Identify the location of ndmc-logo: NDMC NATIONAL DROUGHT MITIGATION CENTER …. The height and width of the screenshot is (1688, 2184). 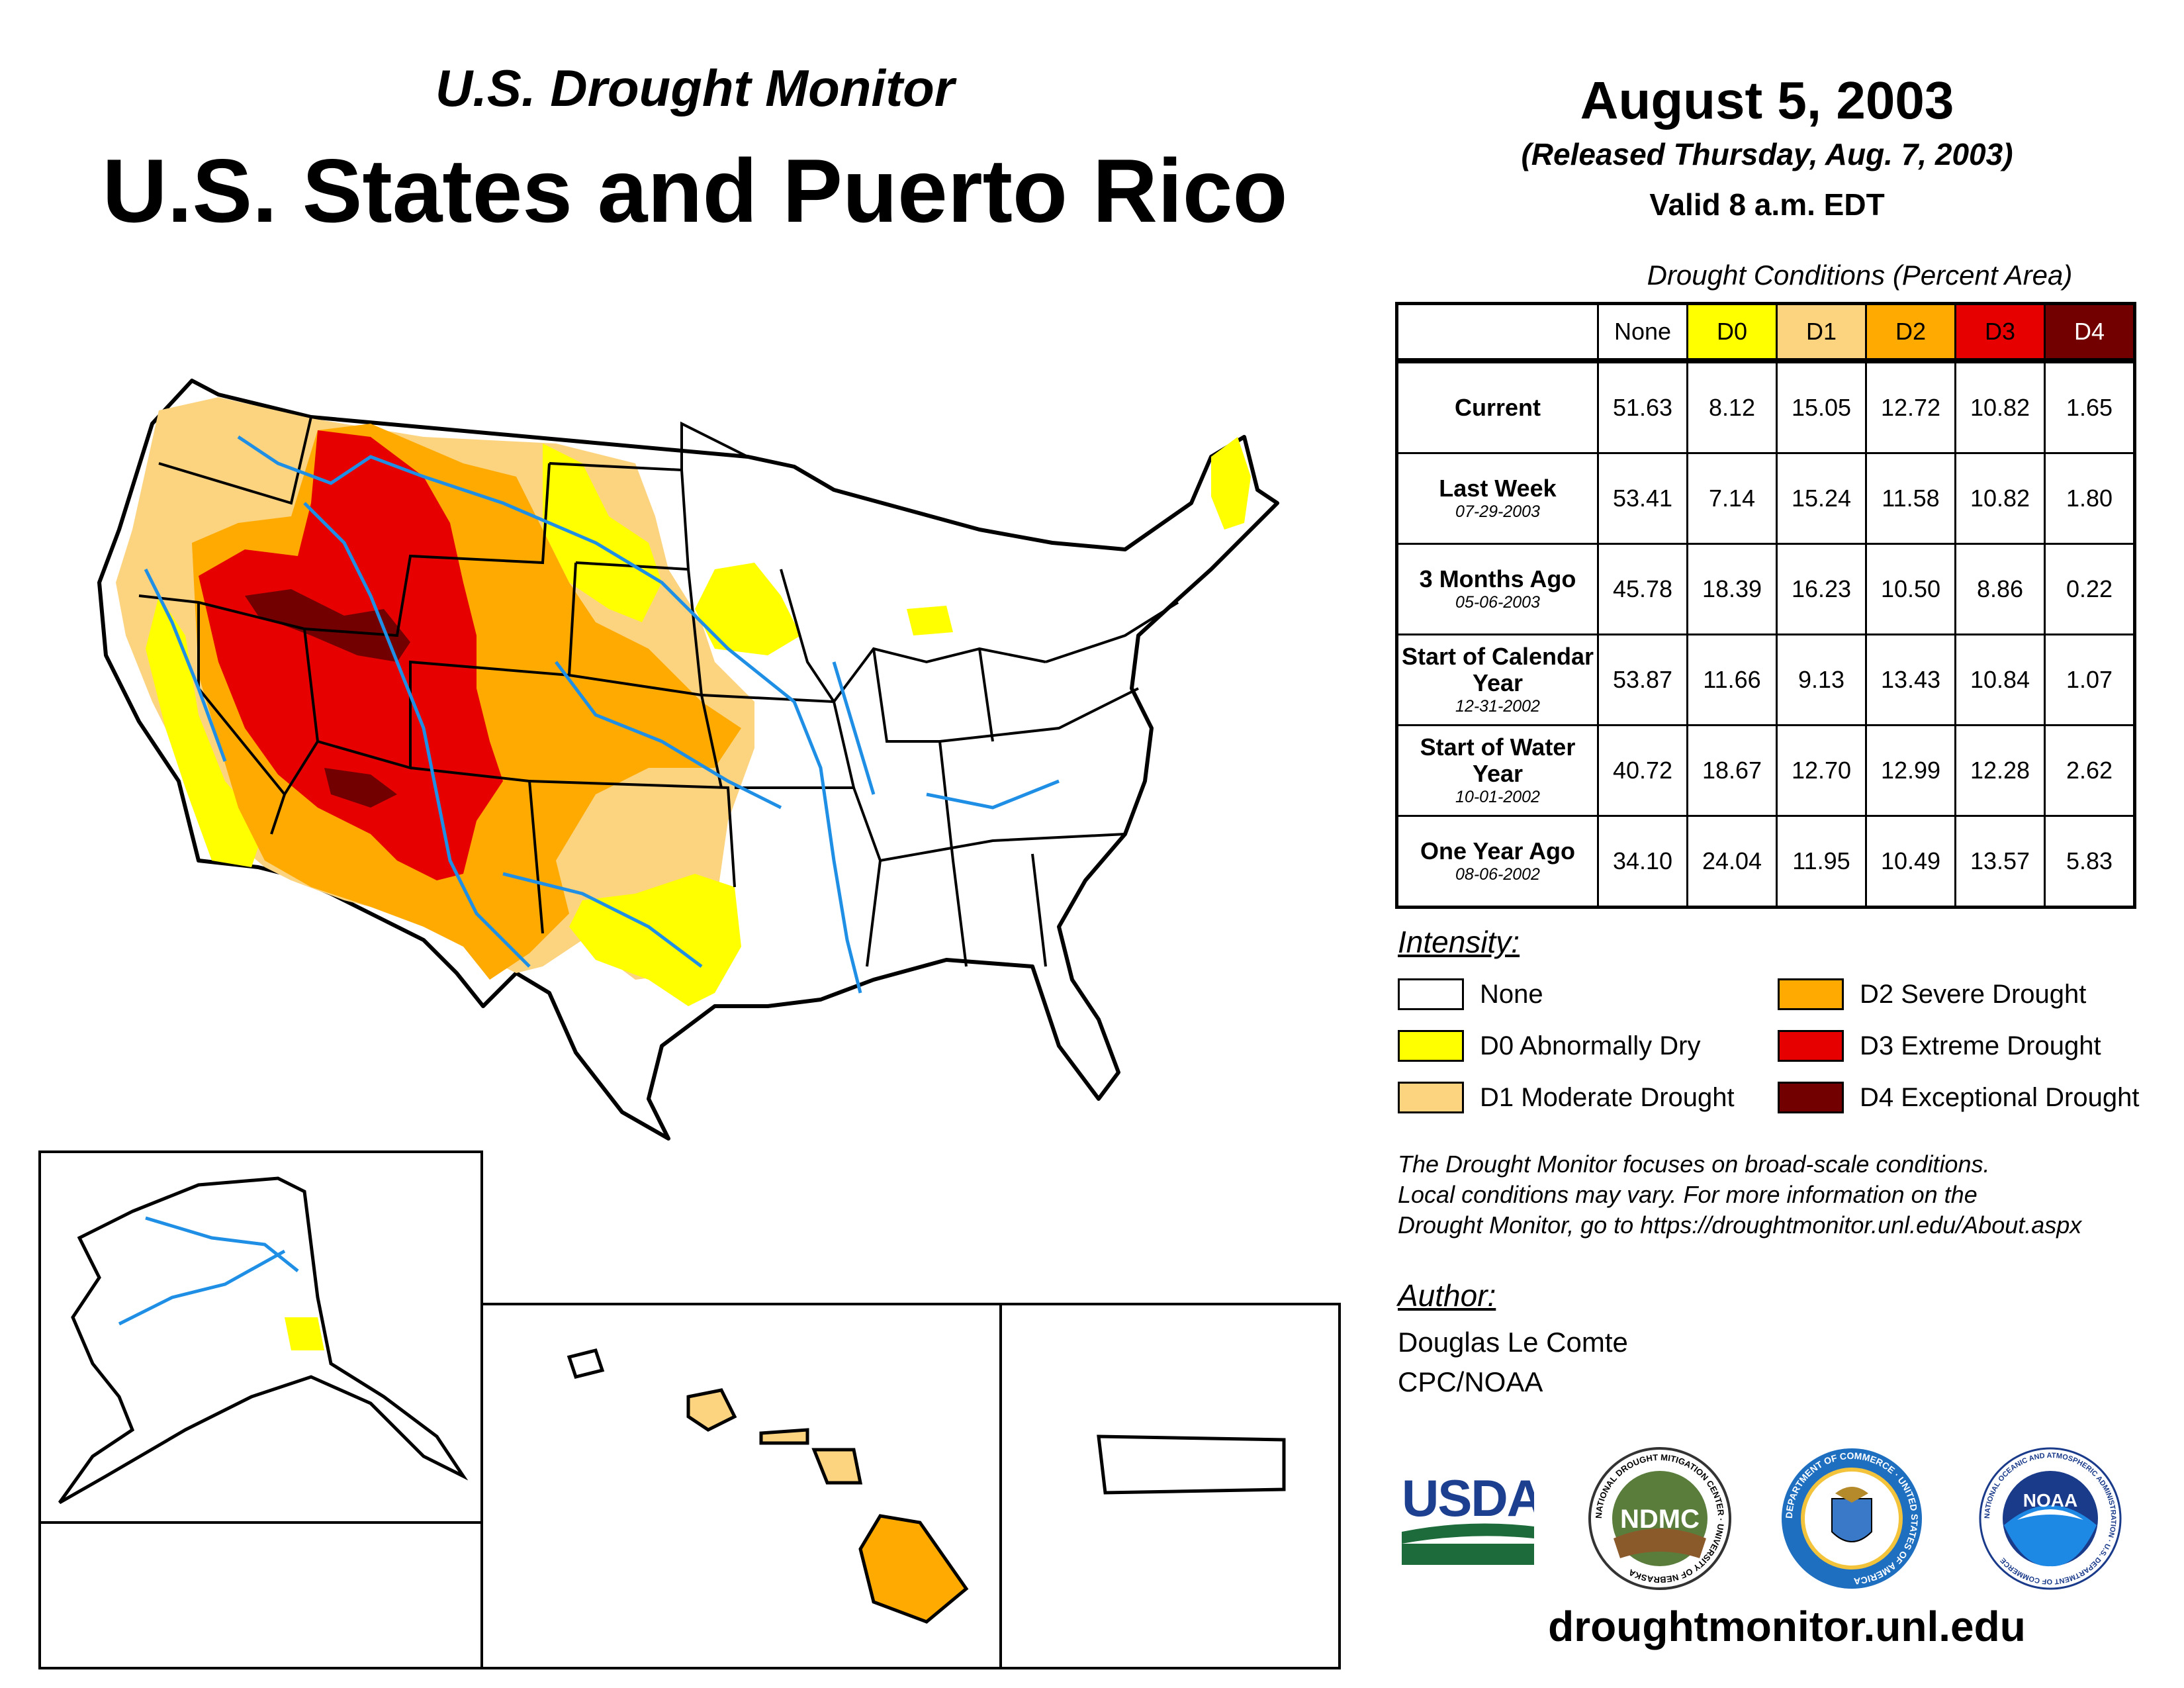
(1659, 1518).